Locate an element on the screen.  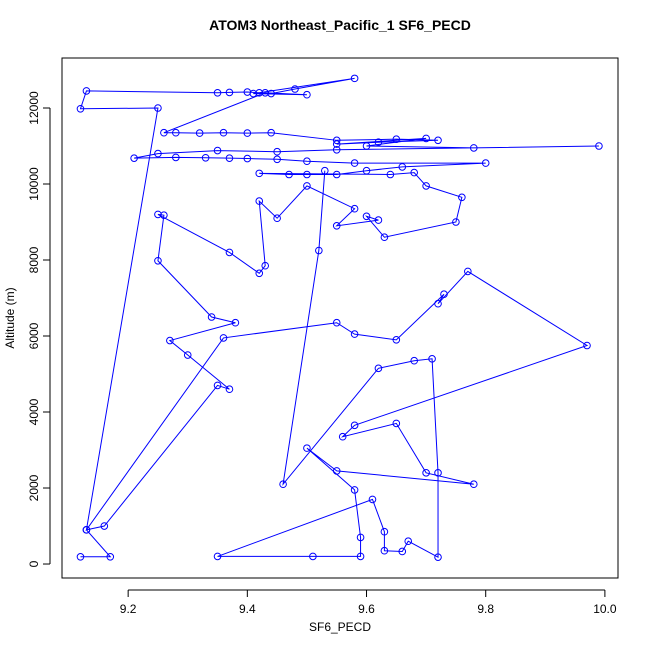
y-tick-label: 10000 is located at coordinates (34, 184).